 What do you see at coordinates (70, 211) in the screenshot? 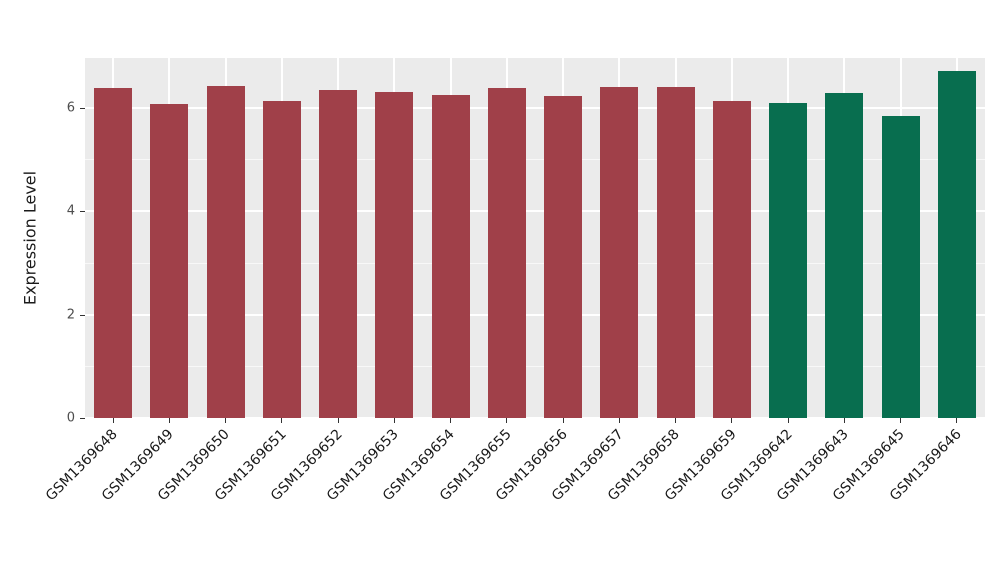
I see `y-tick-label: 4` at bounding box center [70, 211].